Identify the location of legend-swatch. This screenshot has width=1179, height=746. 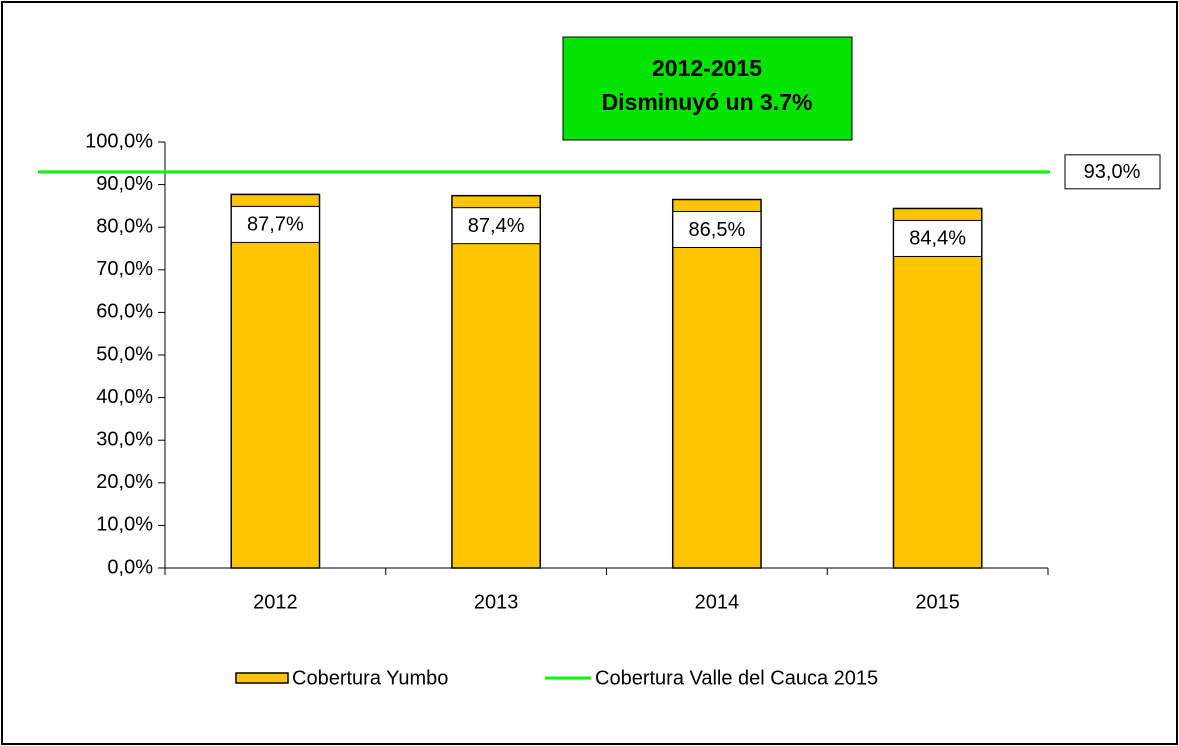
(262, 678).